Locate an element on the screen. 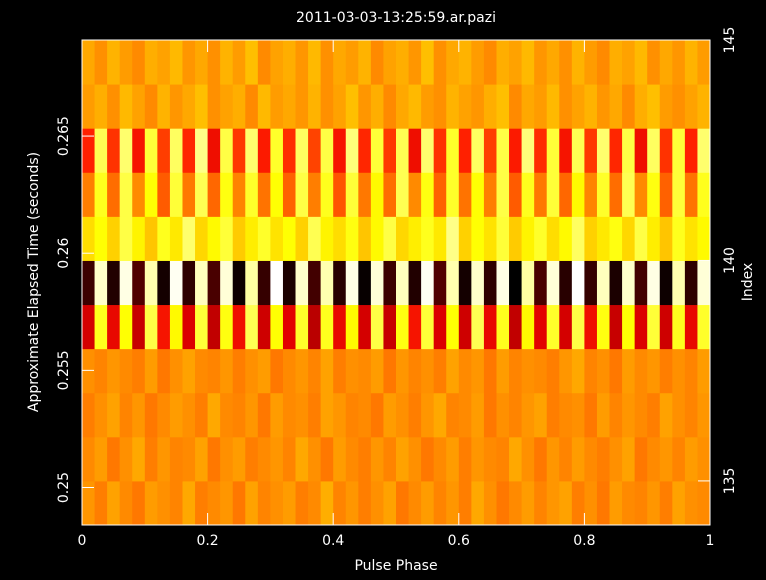  x-axis-label: Pulse Phase is located at coordinates (395, 566).